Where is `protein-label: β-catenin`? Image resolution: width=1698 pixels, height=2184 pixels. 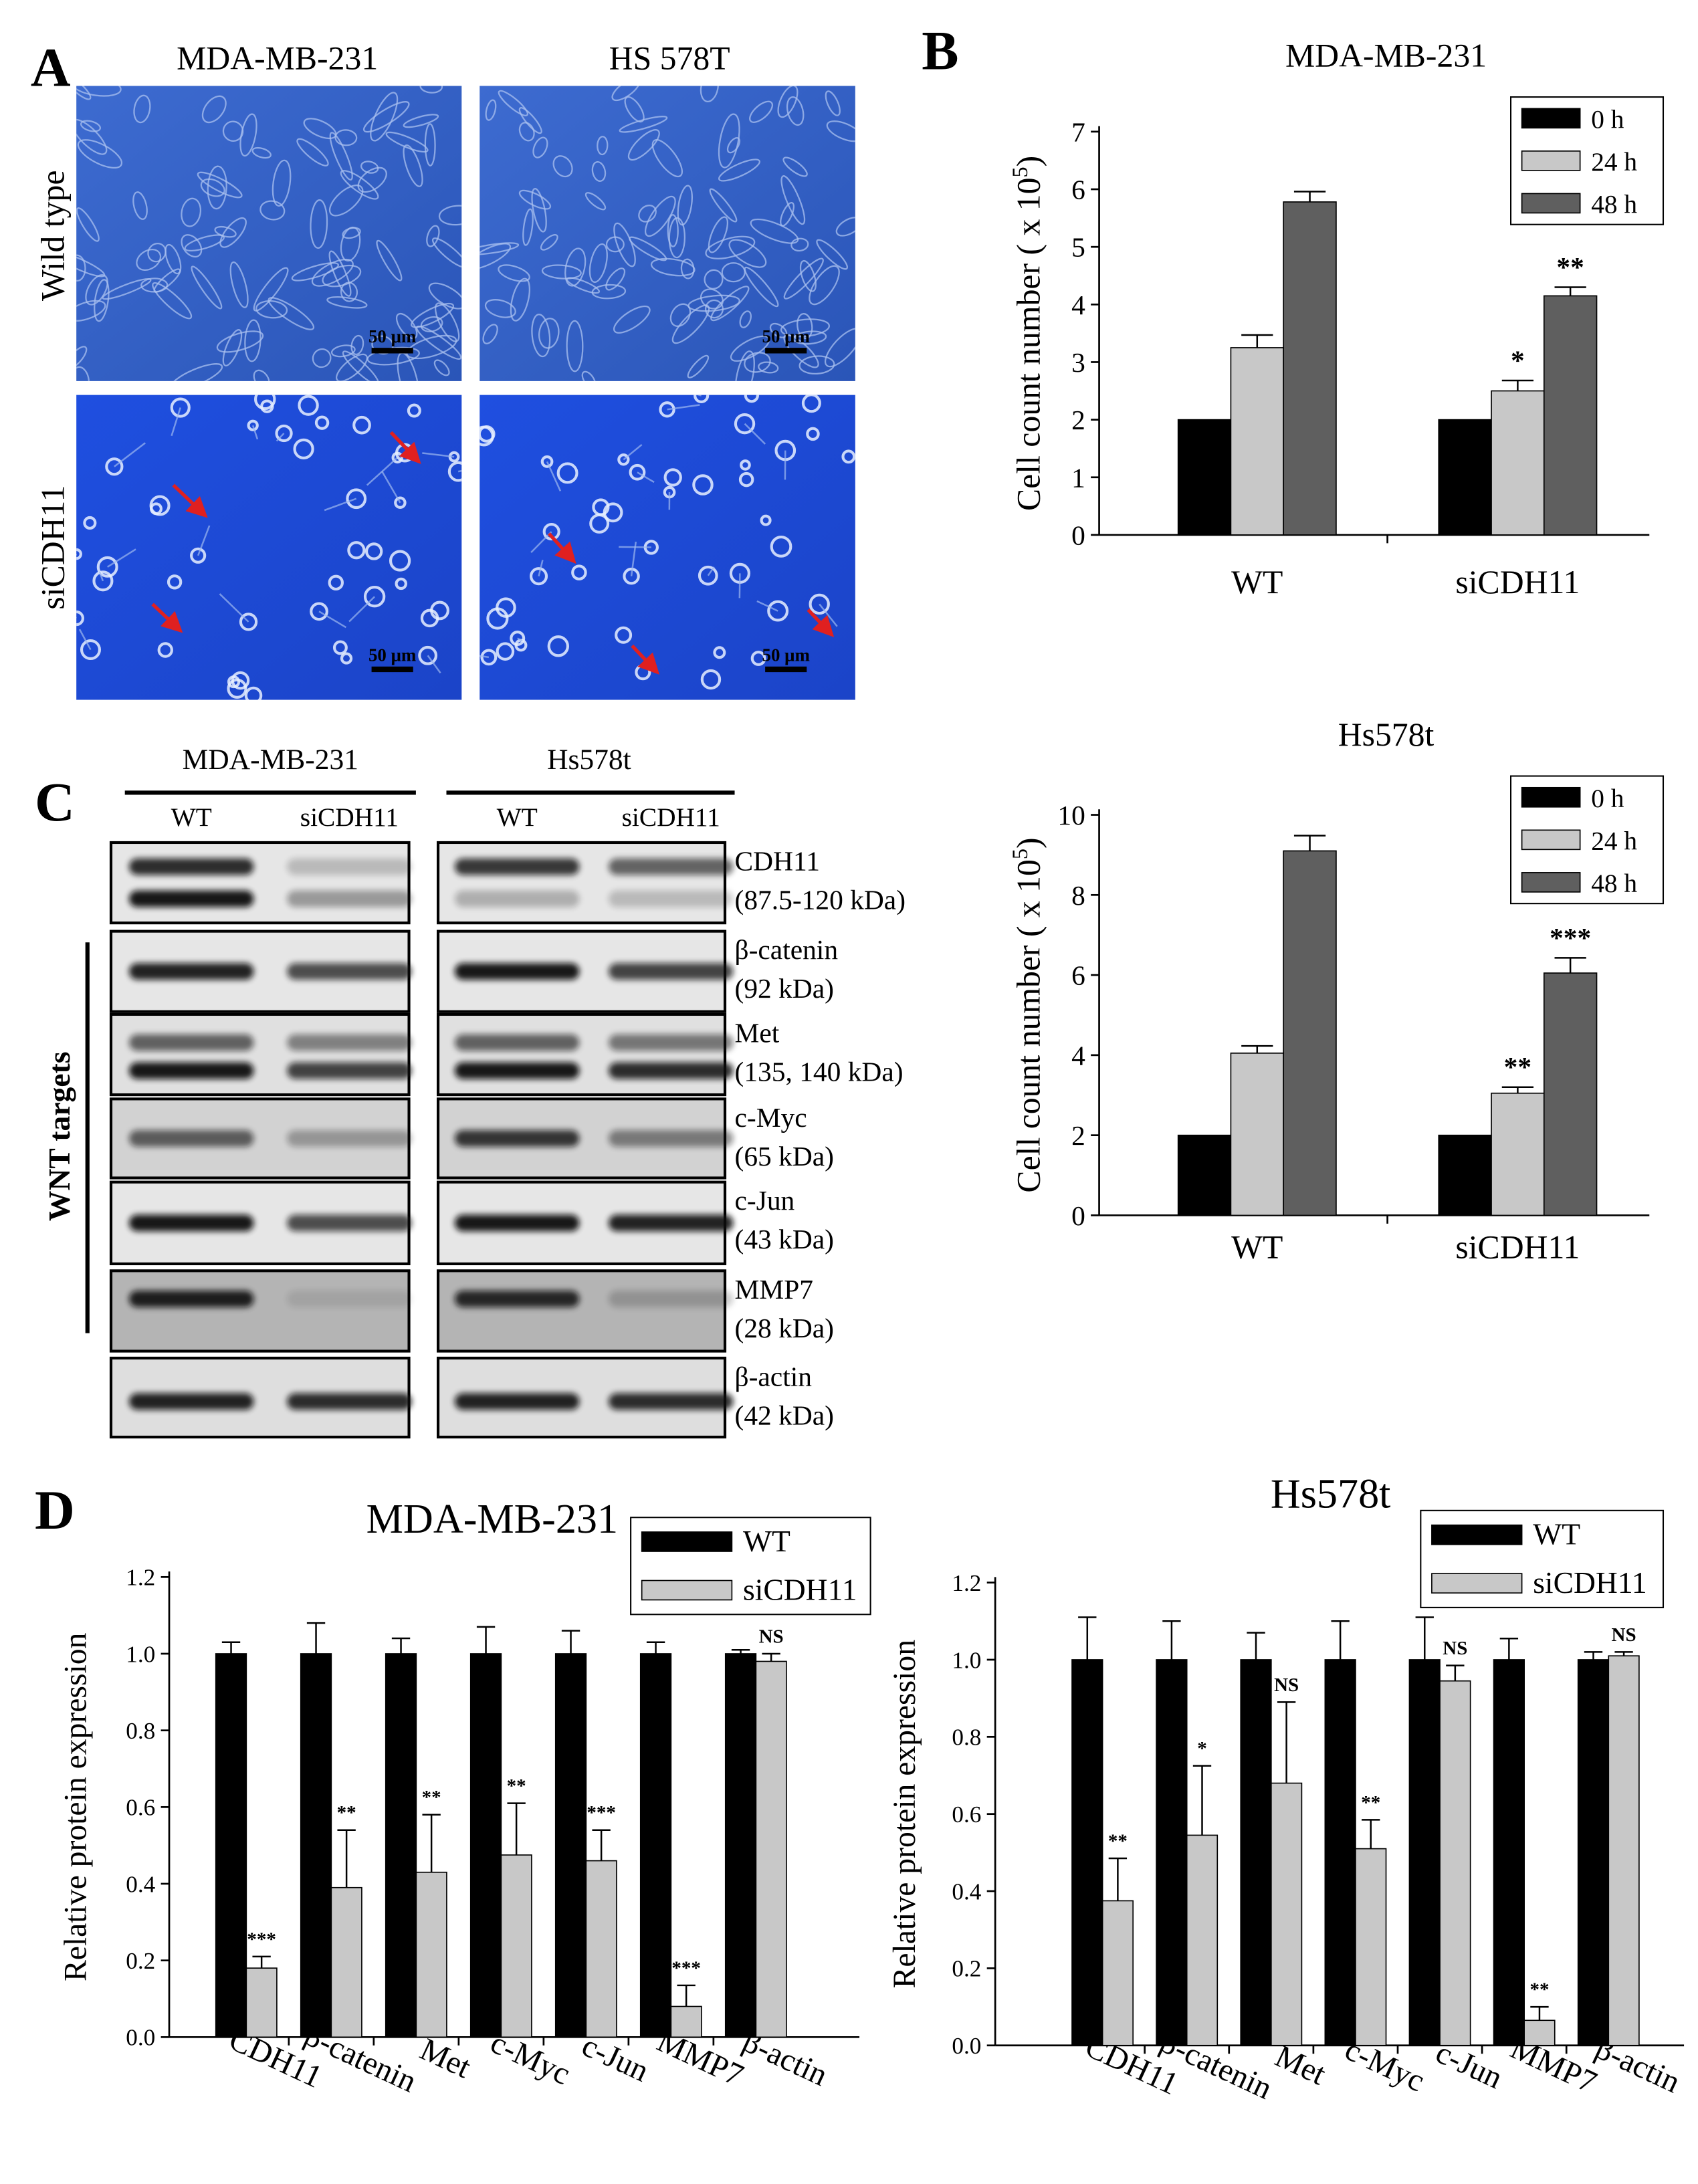 protein-label: β-catenin is located at coordinates (787, 950).